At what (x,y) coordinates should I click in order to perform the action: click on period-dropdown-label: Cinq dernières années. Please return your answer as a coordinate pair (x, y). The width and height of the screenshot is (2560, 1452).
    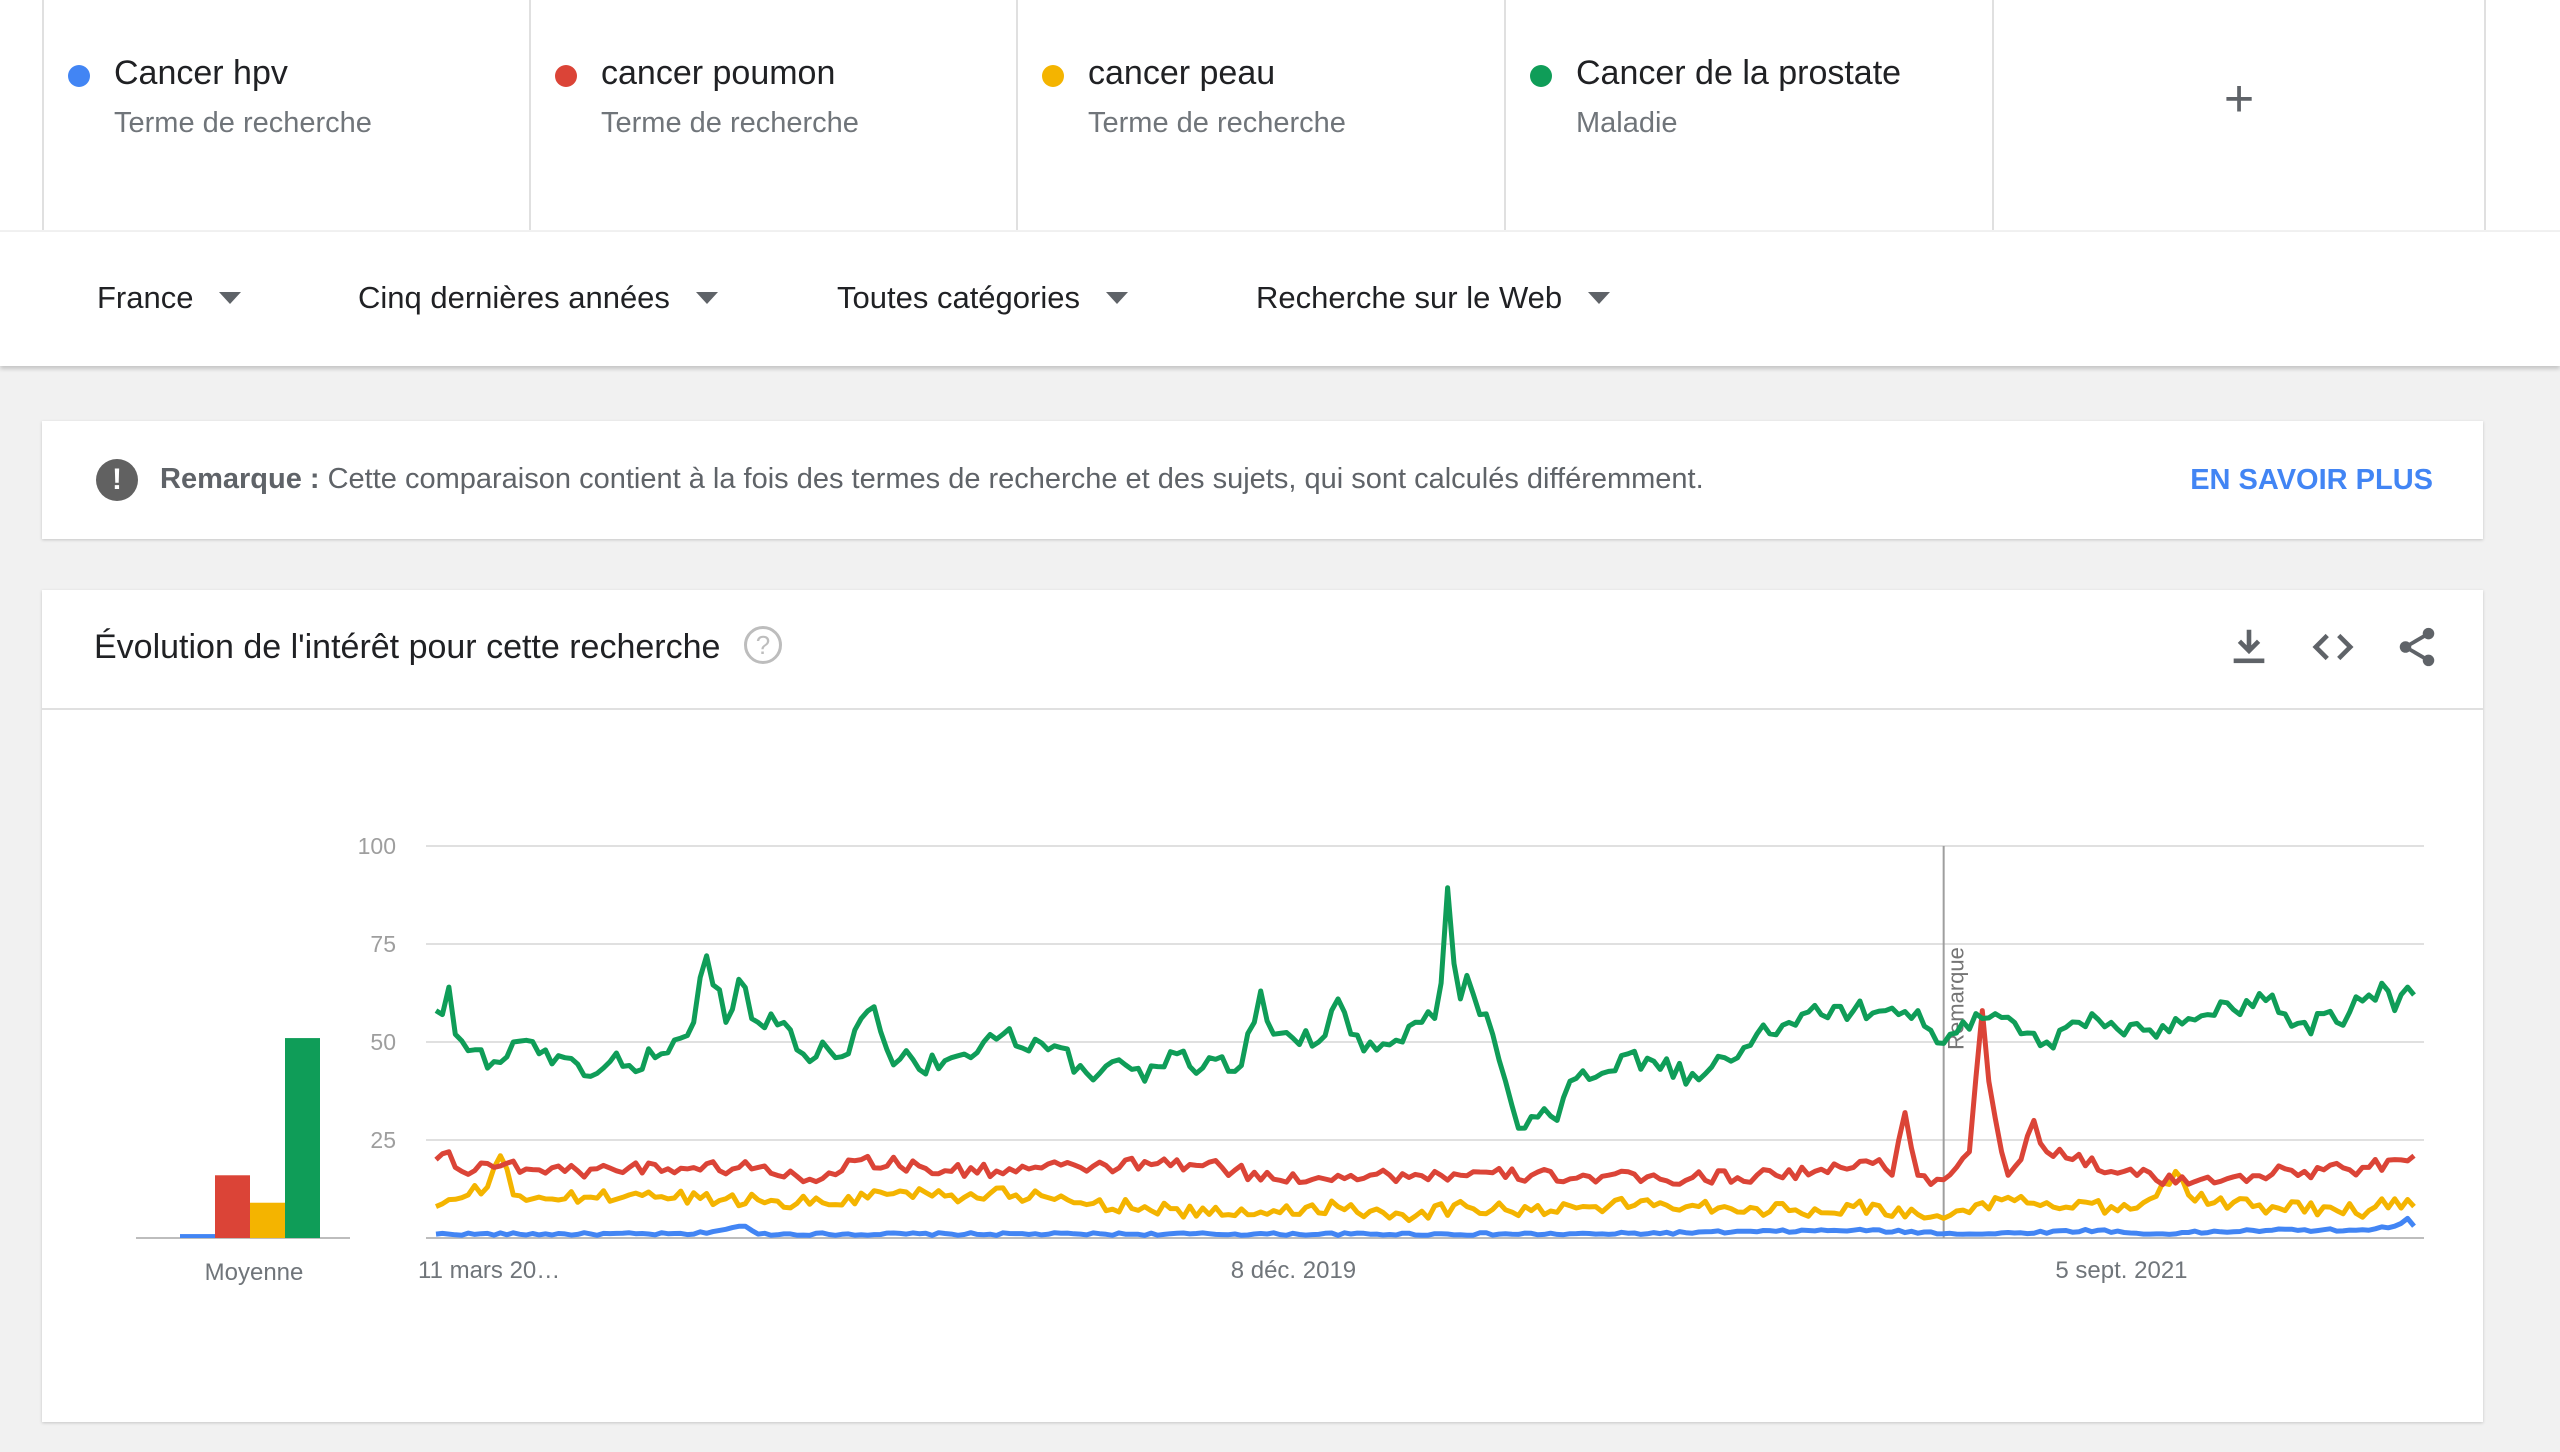
    Looking at the image, I should click on (514, 297).